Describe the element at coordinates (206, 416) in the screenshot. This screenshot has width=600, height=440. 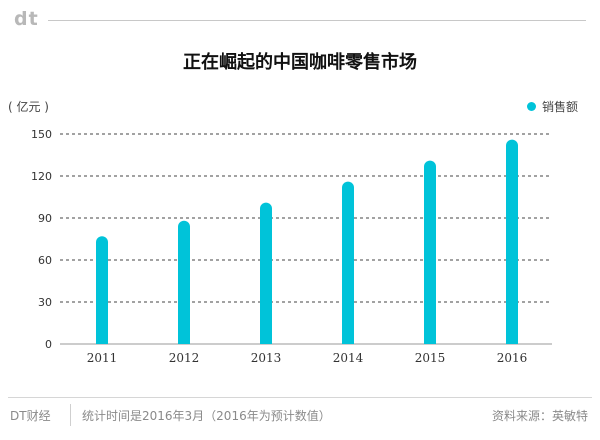
I see `footer-note: 统计时间是2016年3月（2016年为预计数值）` at that location.